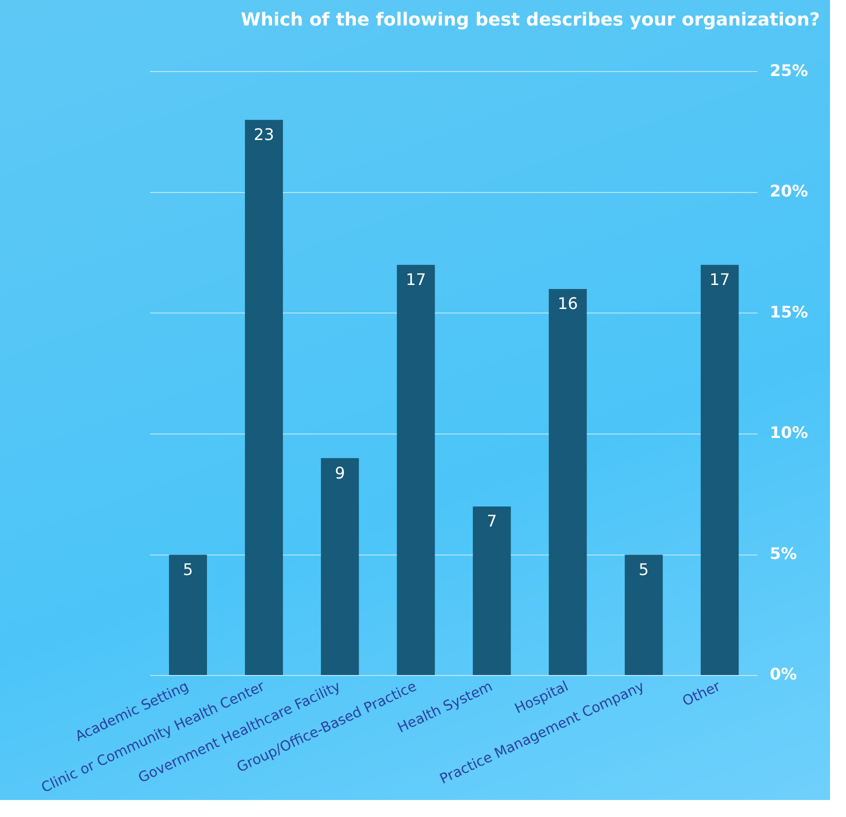 Image resolution: width=846 pixels, height=817 pixels. I want to click on y-tick-label: 20%, so click(789, 191).